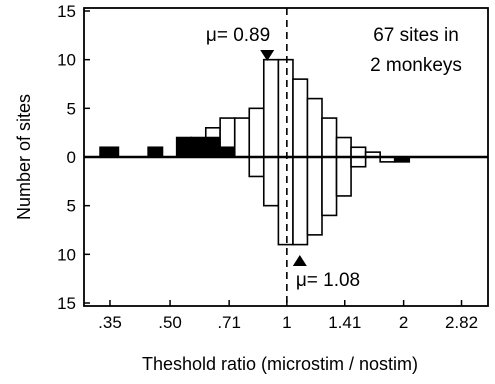  What do you see at coordinates (299, 260) in the screenshot?
I see `lower-mean-arrow-icon` at bounding box center [299, 260].